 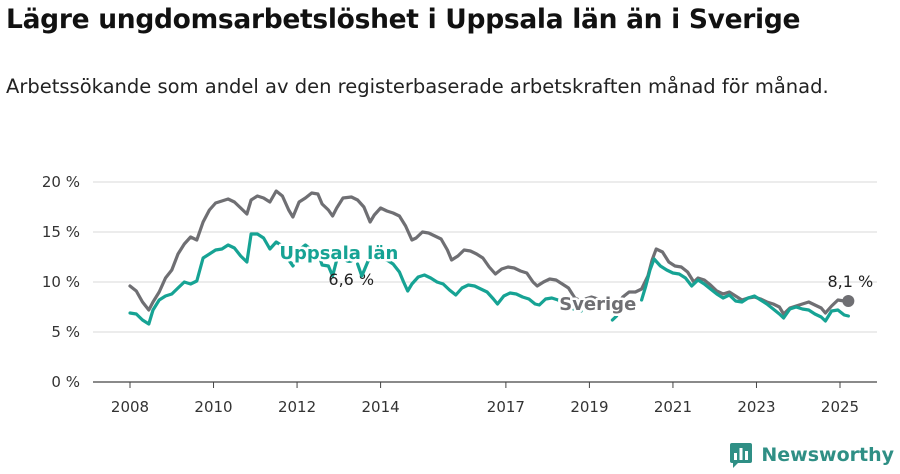 What do you see at coordinates (297, 407) in the screenshot?
I see `x-tick-label: 2012` at bounding box center [297, 407].